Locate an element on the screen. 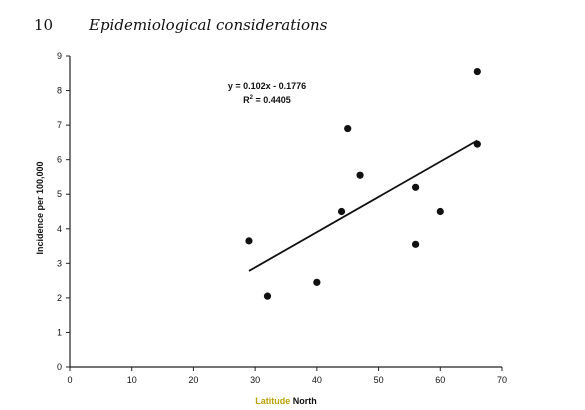 This screenshot has width=585, height=410. running-head: Epidemiological considerations is located at coordinates (208, 25).